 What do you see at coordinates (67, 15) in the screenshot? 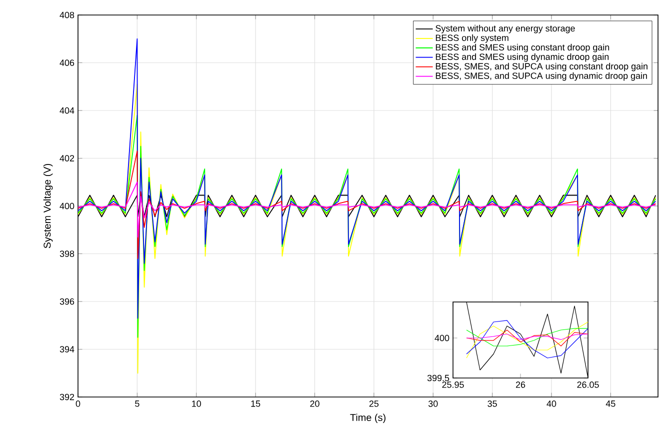
I see `y-tick-label: 408` at bounding box center [67, 15].